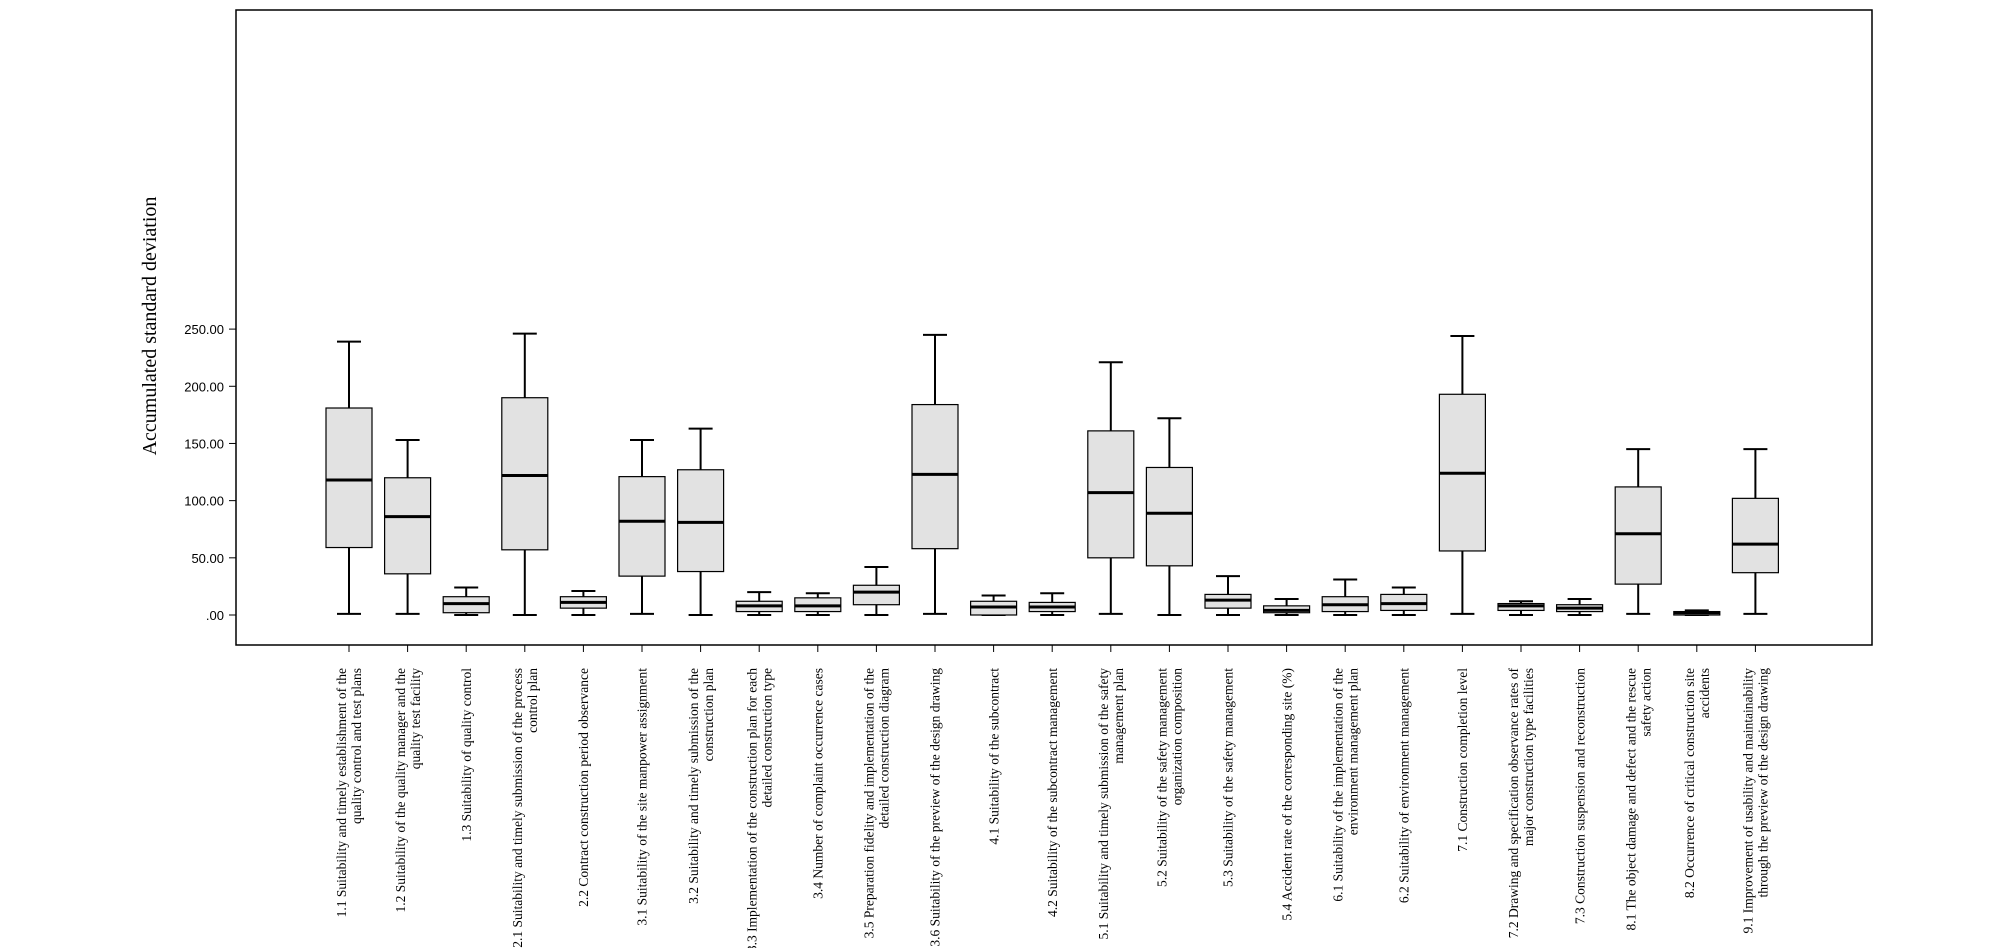  Describe the element at coordinates (1645, 702) in the screenshot. I see `x-category-label: safety action` at that location.